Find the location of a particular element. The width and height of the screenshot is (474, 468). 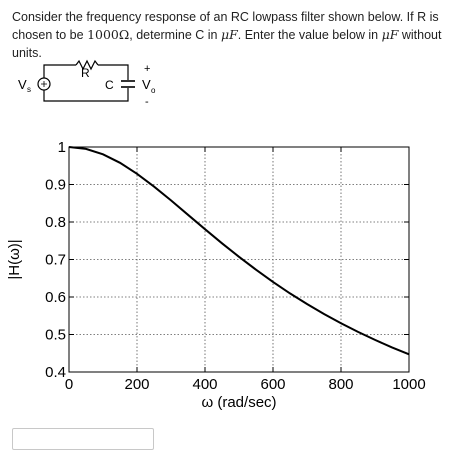

source-polarity-icon is located at coordinates (44, 84).